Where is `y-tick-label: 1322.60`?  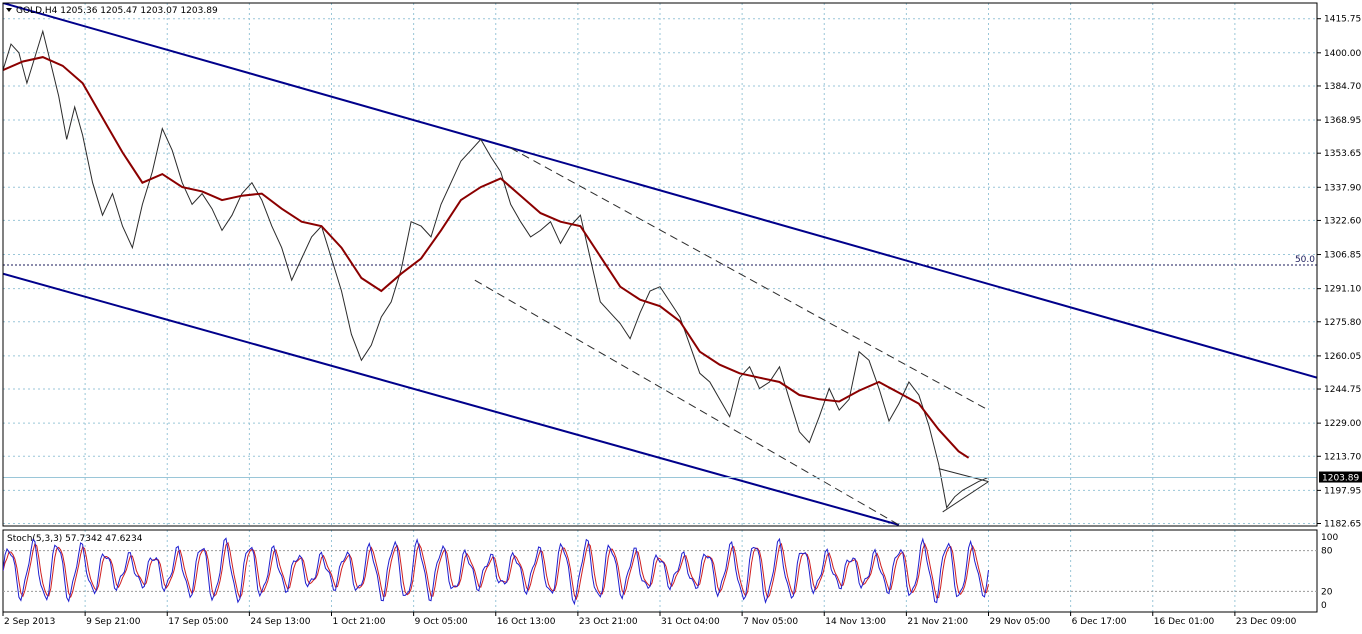
y-tick-label: 1322.60 is located at coordinates (1342, 221).